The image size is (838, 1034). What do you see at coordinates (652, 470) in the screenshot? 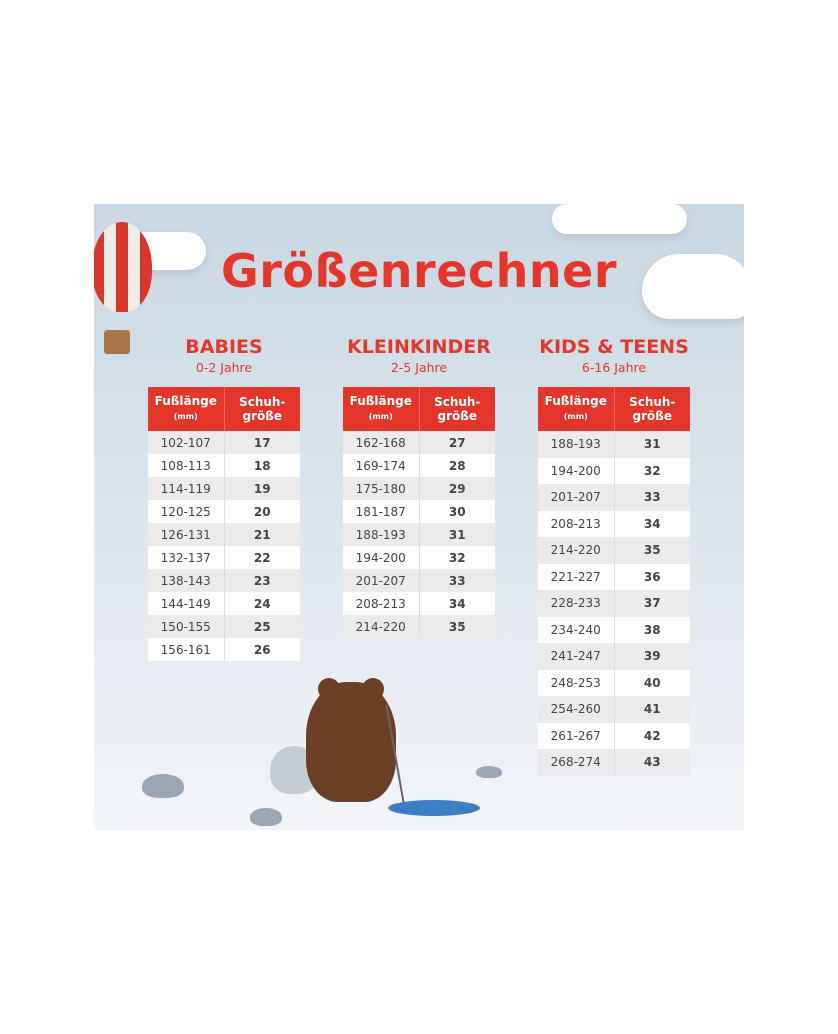
I see `shoe-size-cell: 32` at bounding box center [652, 470].